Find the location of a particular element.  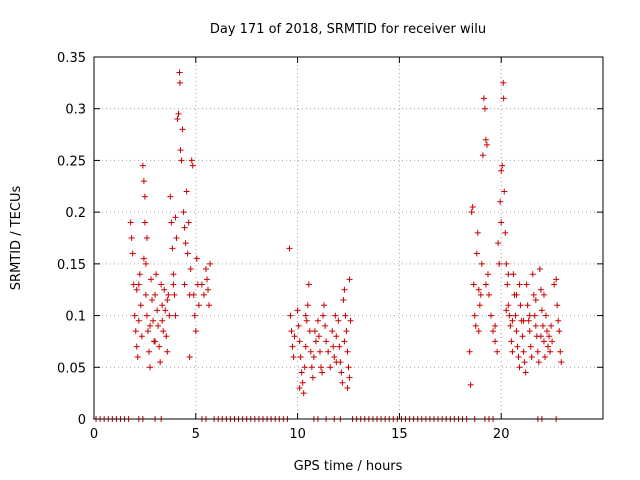

x-axis-label: GPS time / hours is located at coordinates (348, 466).